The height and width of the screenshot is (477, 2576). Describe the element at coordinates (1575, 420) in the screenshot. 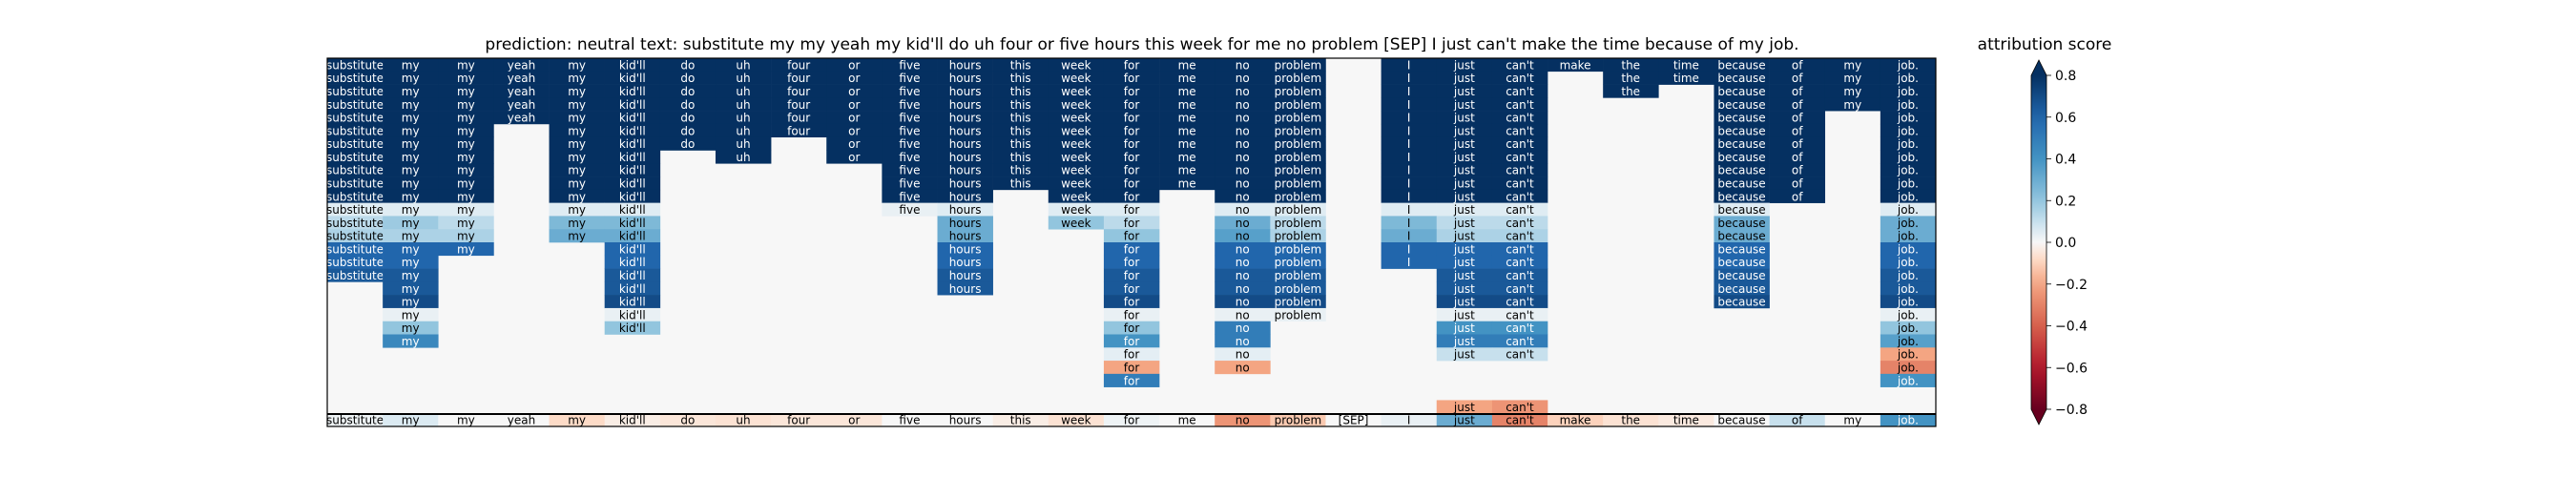

I see `cell-token-label: make` at that location.